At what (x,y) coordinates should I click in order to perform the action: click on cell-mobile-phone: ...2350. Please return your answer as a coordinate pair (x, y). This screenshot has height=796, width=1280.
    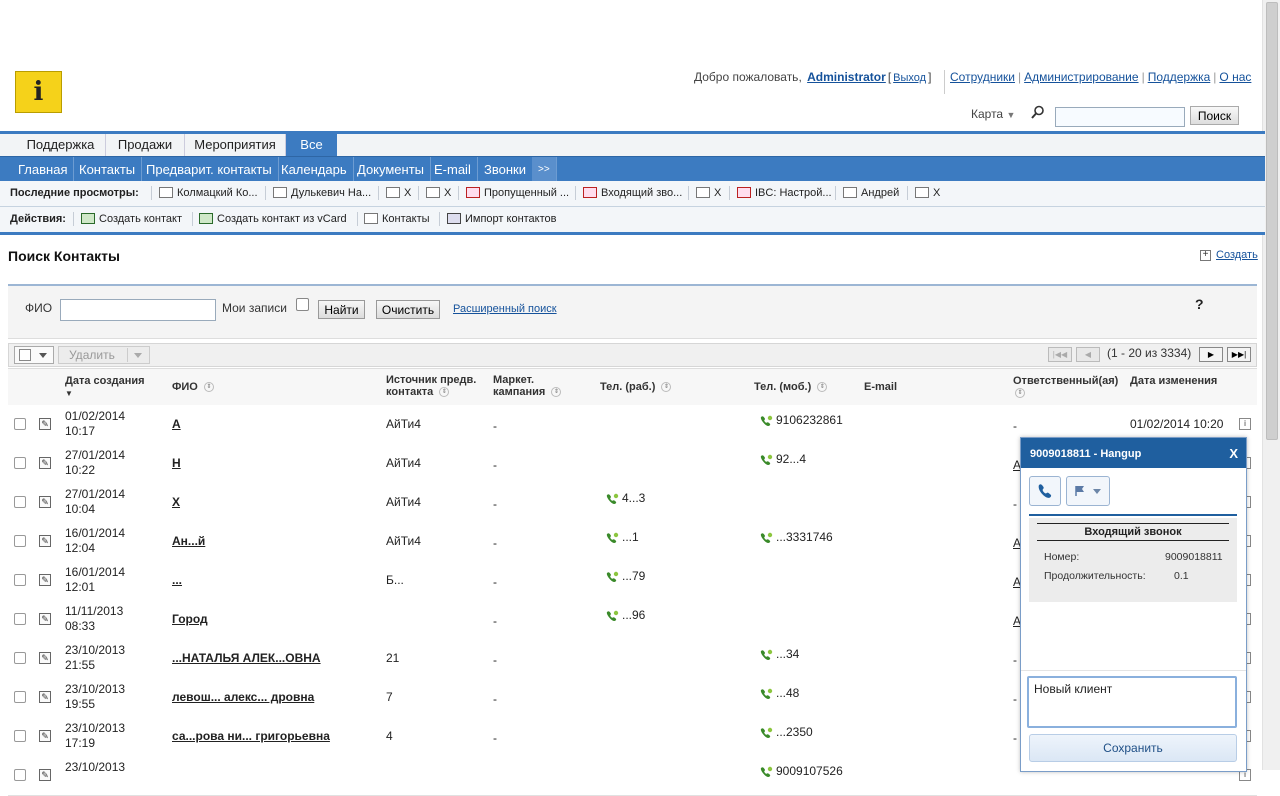
    Looking at the image, I should click on (785, 732).